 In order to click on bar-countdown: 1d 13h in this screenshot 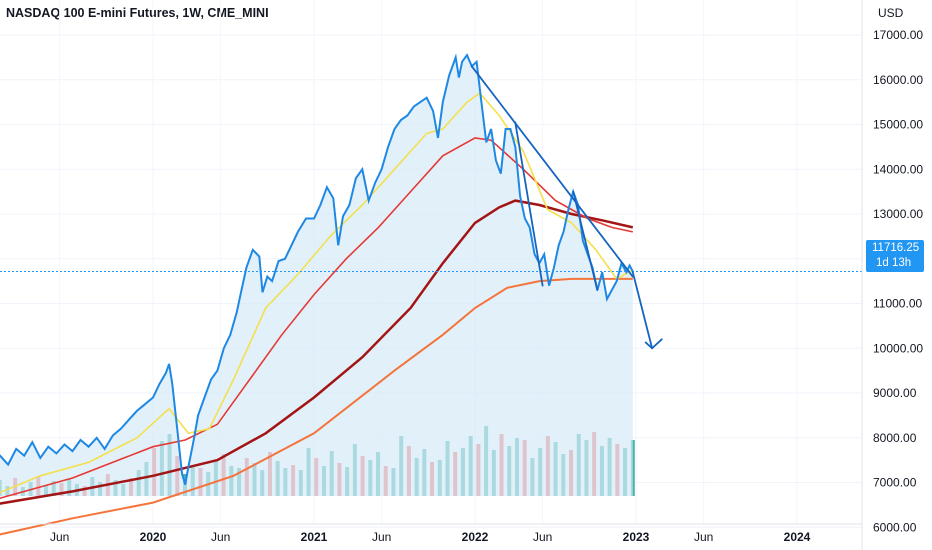, I will do `click(894, 263)`.